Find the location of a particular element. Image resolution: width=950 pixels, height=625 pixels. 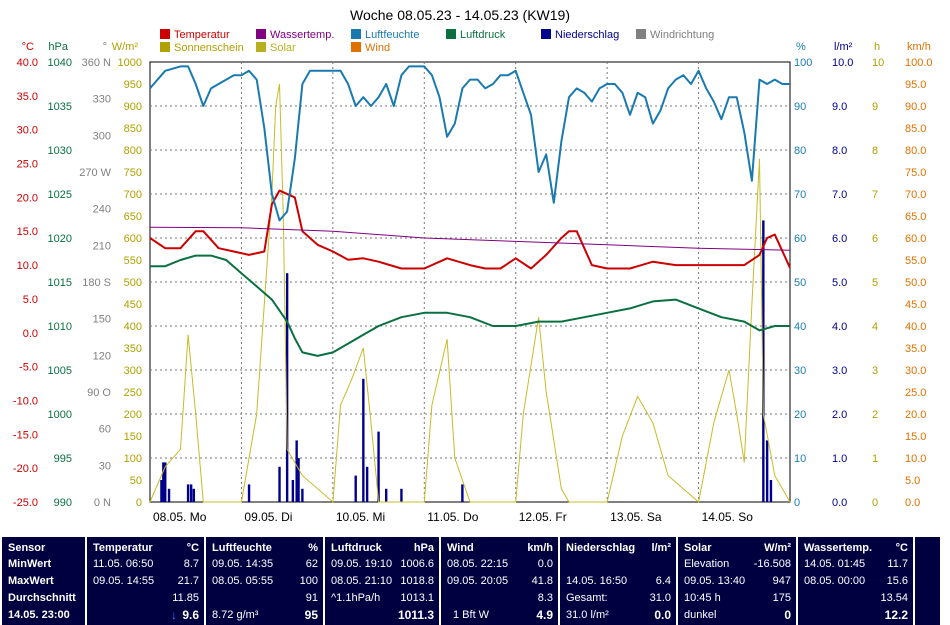

x-tick-label: 14.05. So is located at coordinates (728, 517).